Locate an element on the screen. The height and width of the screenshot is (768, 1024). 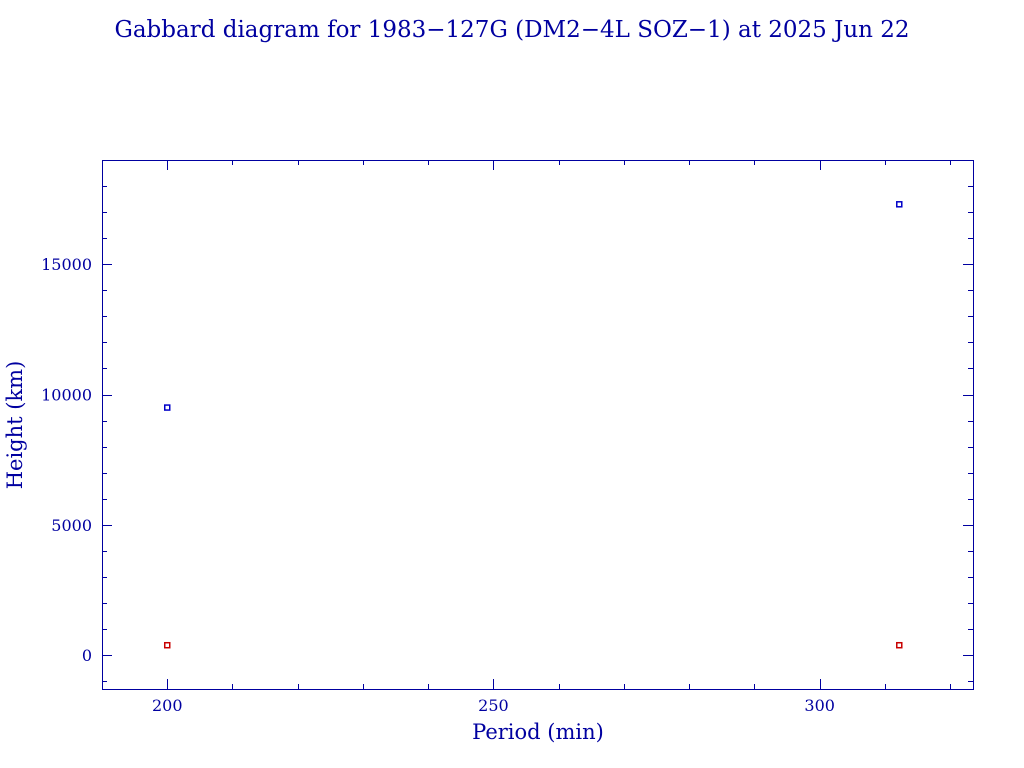
y-tick-label: 10000 is located at coordinates (66, 395).